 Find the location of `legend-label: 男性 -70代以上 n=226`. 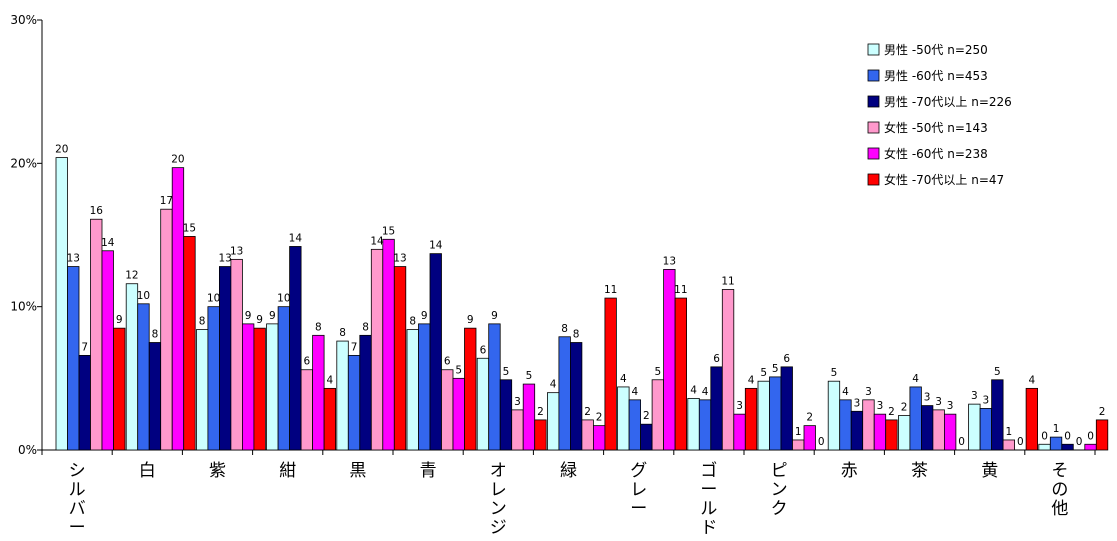

legend-label: 男性 -70代以上 n=226 is located at coordinates (948, 102).